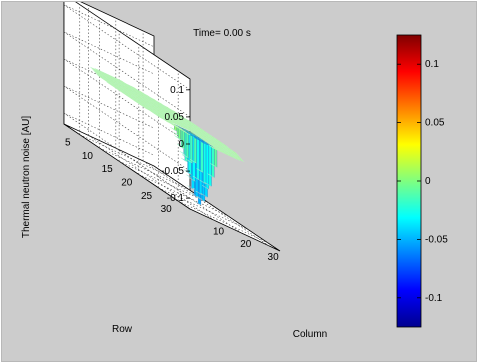 This screenshot has height=363, width=479. What do you see at coordinates (274, 257) in the screenshot?
I see `column-tick-label: 30` at bounding box center [274, 257].